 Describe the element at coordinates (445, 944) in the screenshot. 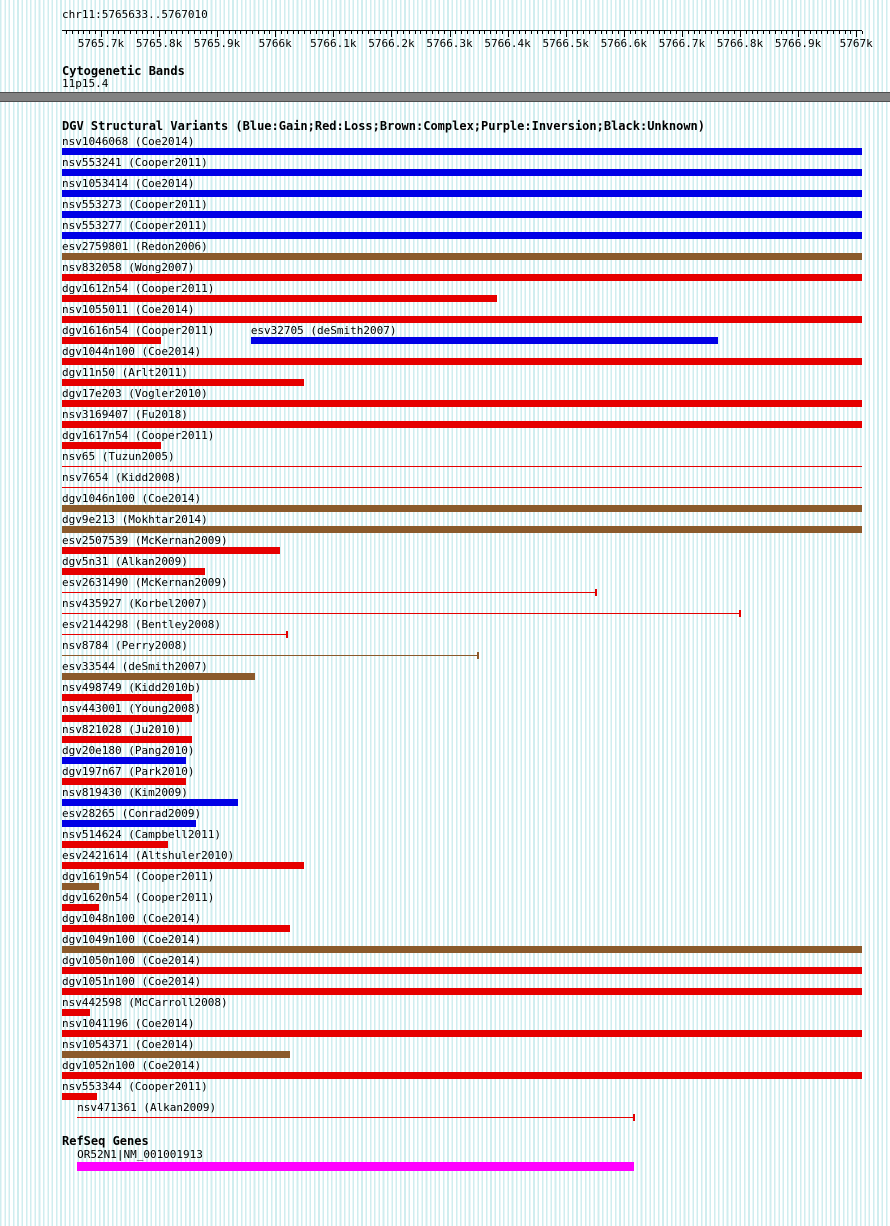

I see `variant-row: dgv1049n100 (Coe2014)` at that location.